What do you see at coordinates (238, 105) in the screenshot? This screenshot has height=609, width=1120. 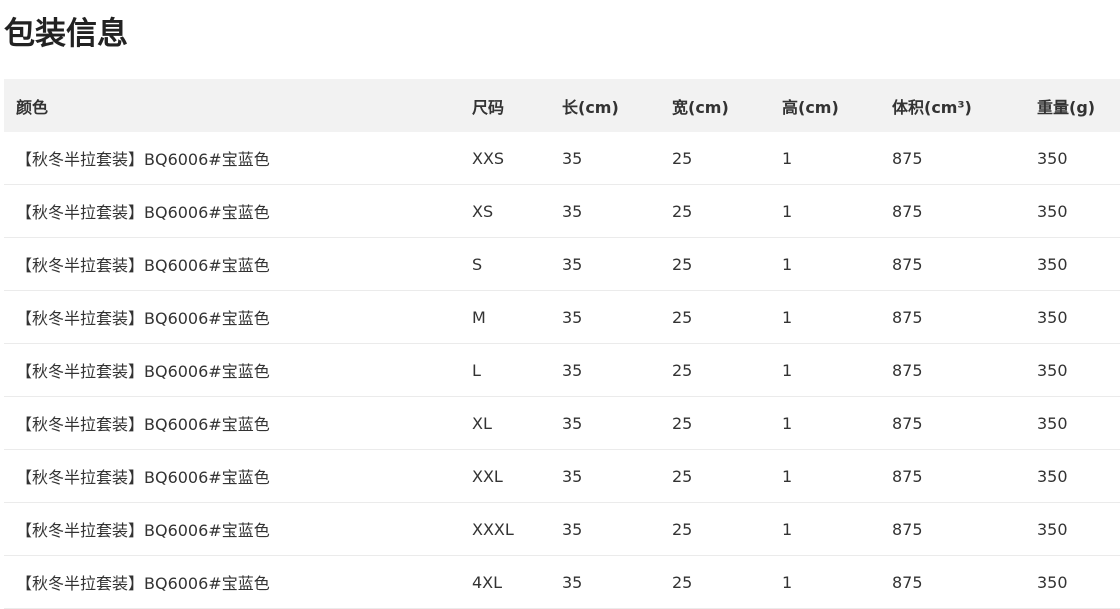 I see `column-header-color: 颜色` at bounding box center [238, 105].